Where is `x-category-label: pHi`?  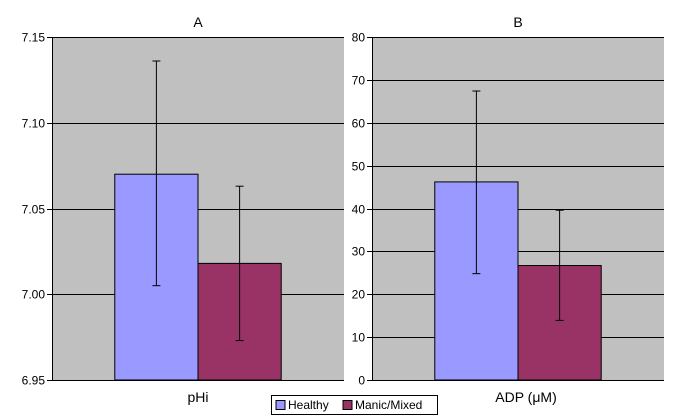
x-category-label: pHi is located at coordinates (197, 397).